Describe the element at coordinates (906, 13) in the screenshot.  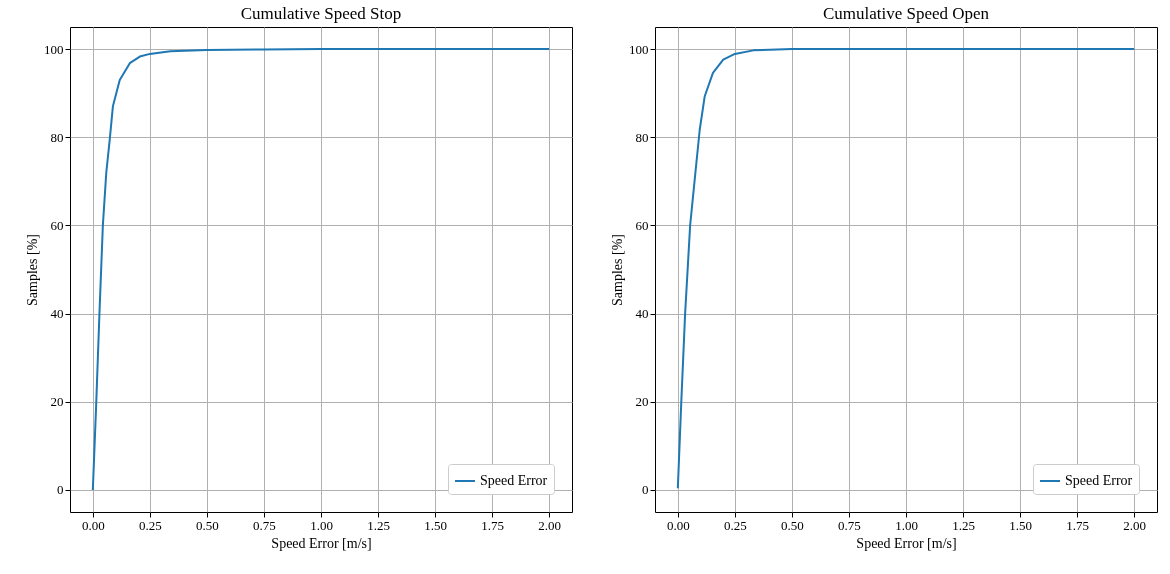
I see `chart-title: Cumulative Speed Open` at that location.